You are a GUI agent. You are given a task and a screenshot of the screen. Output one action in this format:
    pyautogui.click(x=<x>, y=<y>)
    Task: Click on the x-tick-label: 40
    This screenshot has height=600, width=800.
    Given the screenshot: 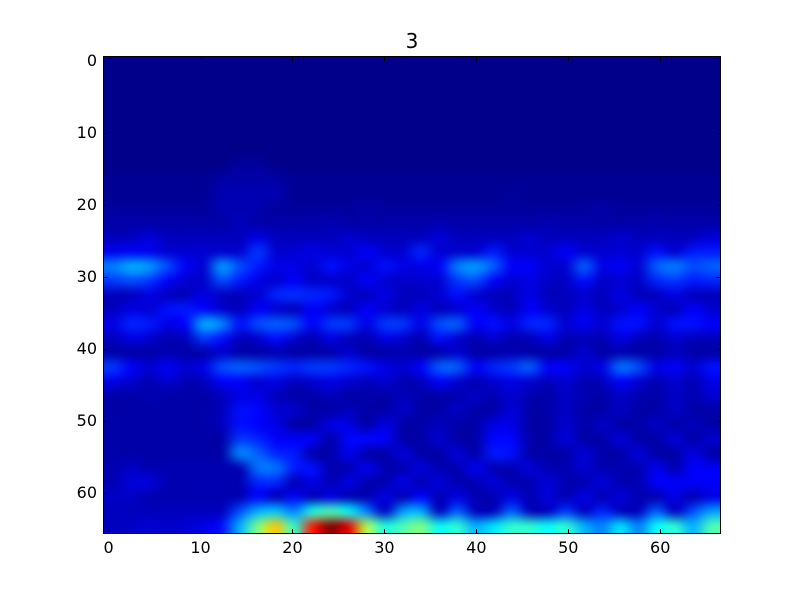 What is the action you would take?
    pyautogui.click(x=476, y=547)
    